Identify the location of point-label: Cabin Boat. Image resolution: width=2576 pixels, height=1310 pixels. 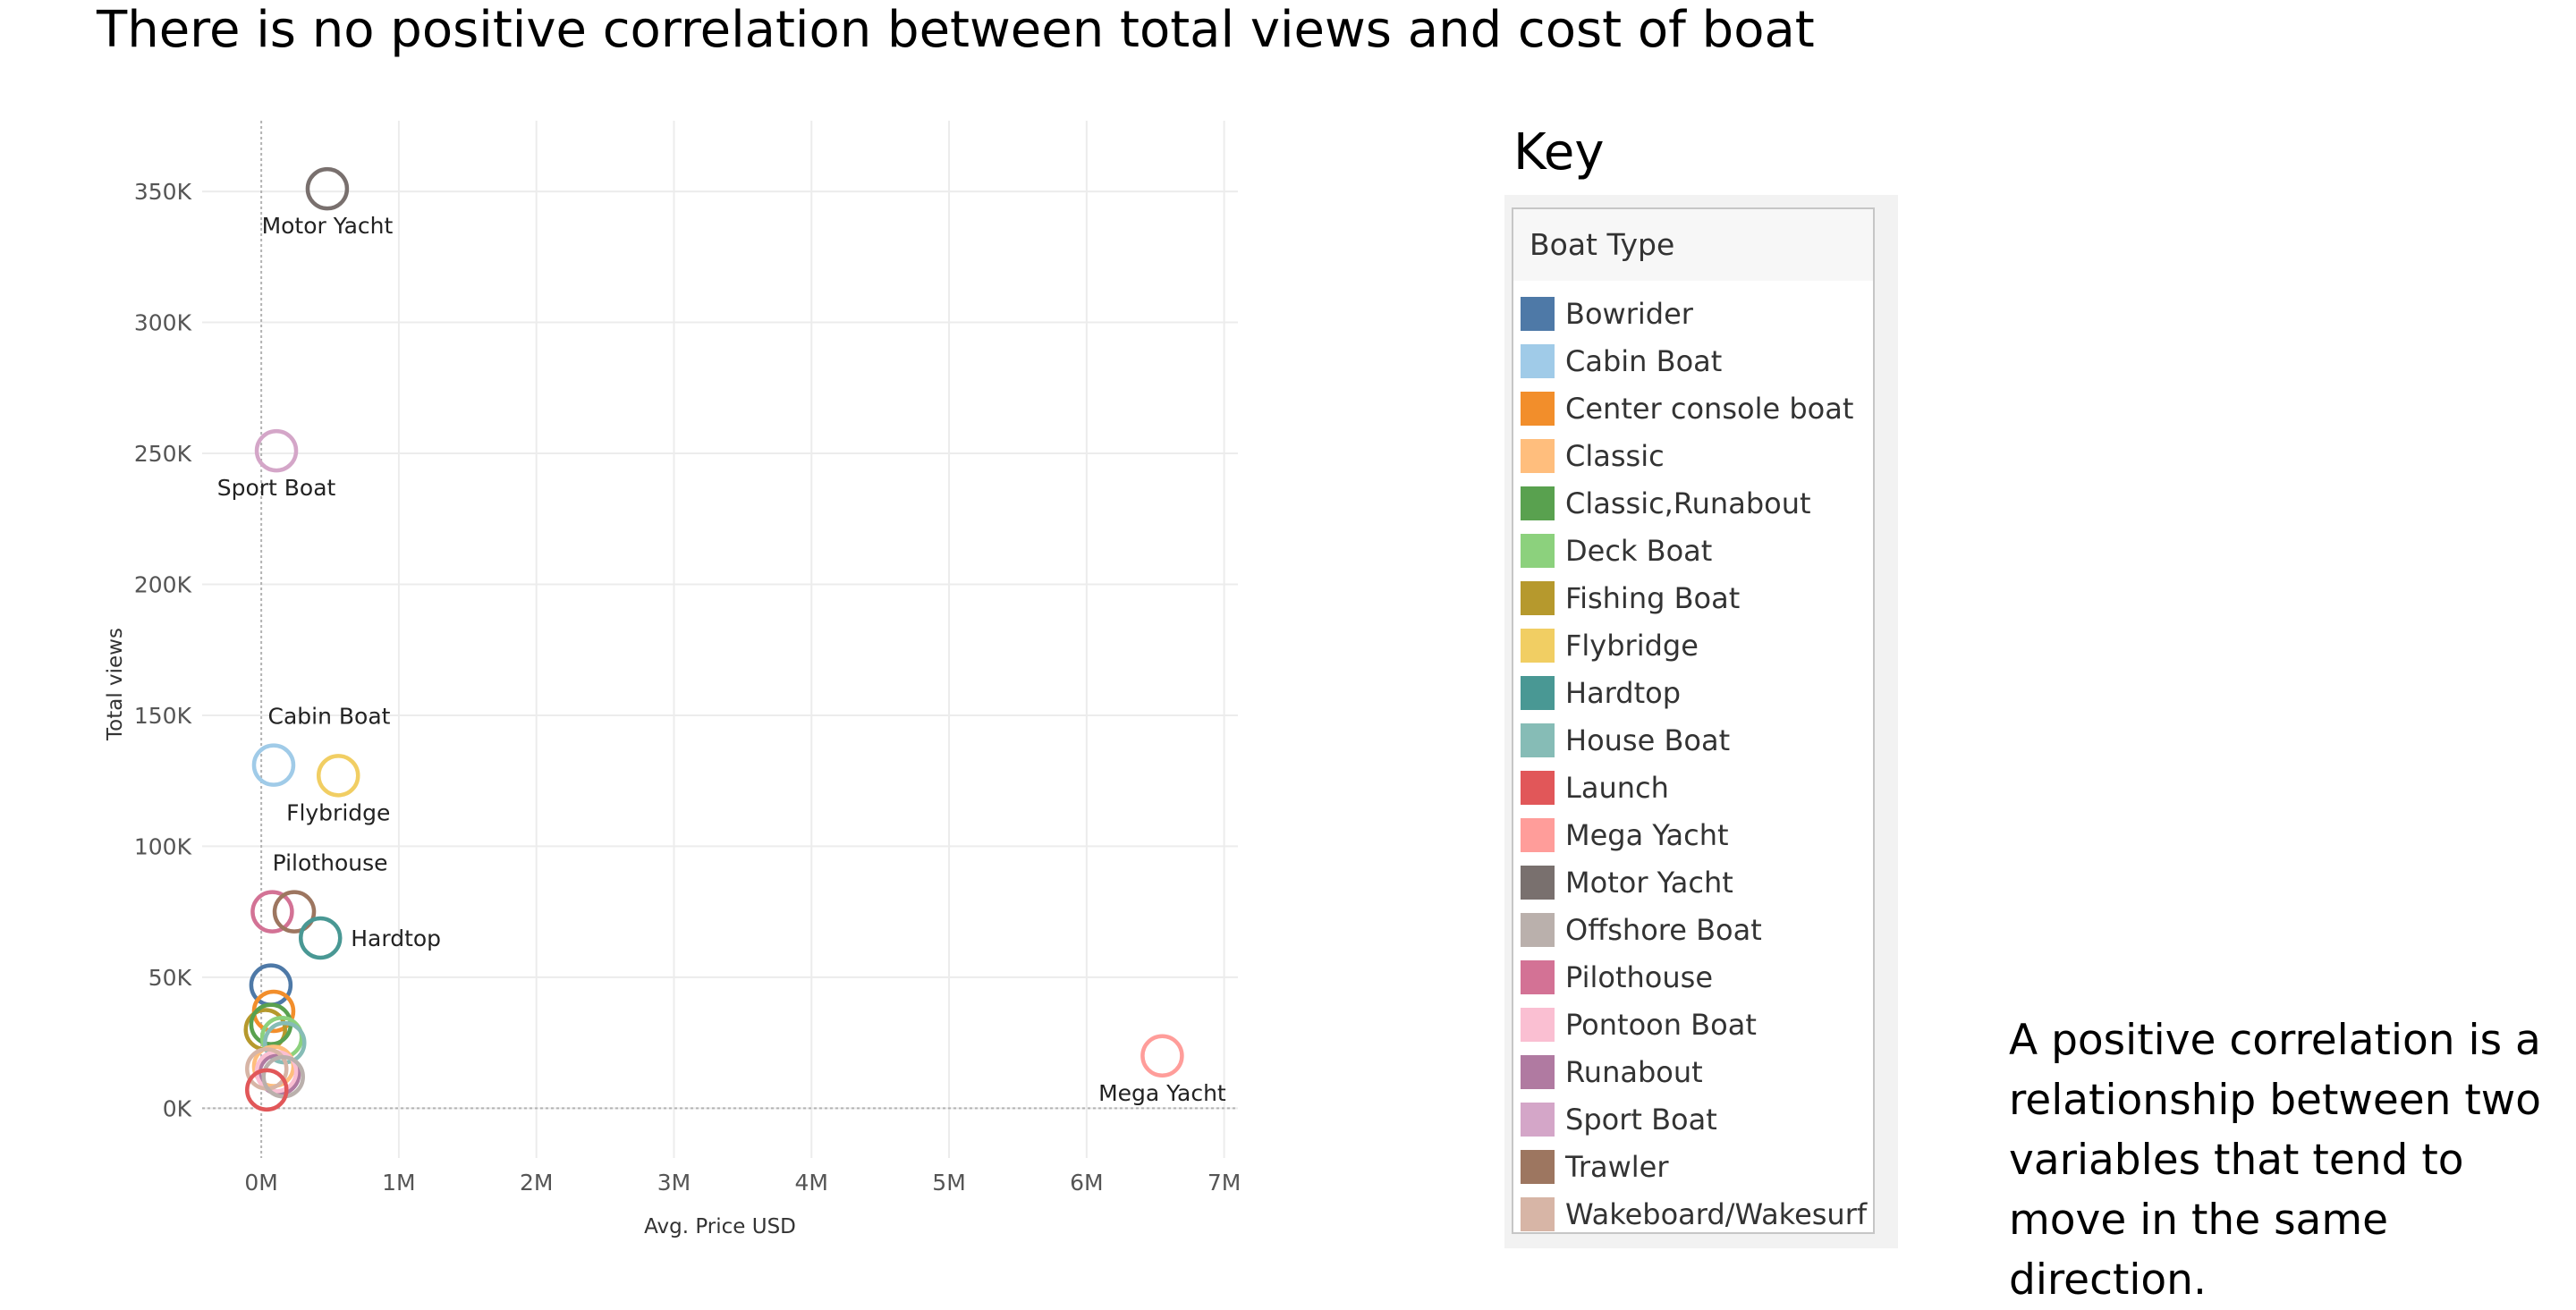
(328, 717).